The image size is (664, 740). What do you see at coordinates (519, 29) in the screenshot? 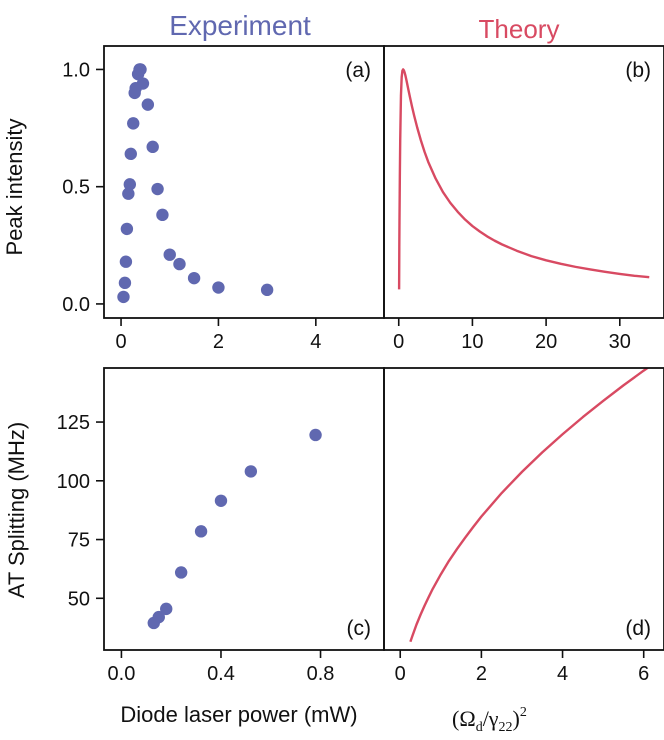
I see `theory-header: Theory` at bounding box center [519, 29].